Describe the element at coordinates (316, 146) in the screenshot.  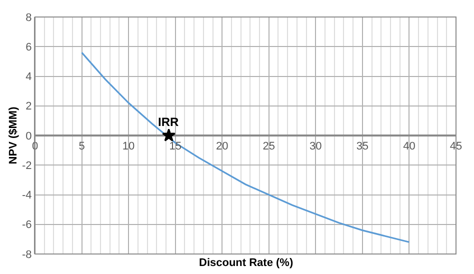
I see `x-tick-label: 30` at that location.